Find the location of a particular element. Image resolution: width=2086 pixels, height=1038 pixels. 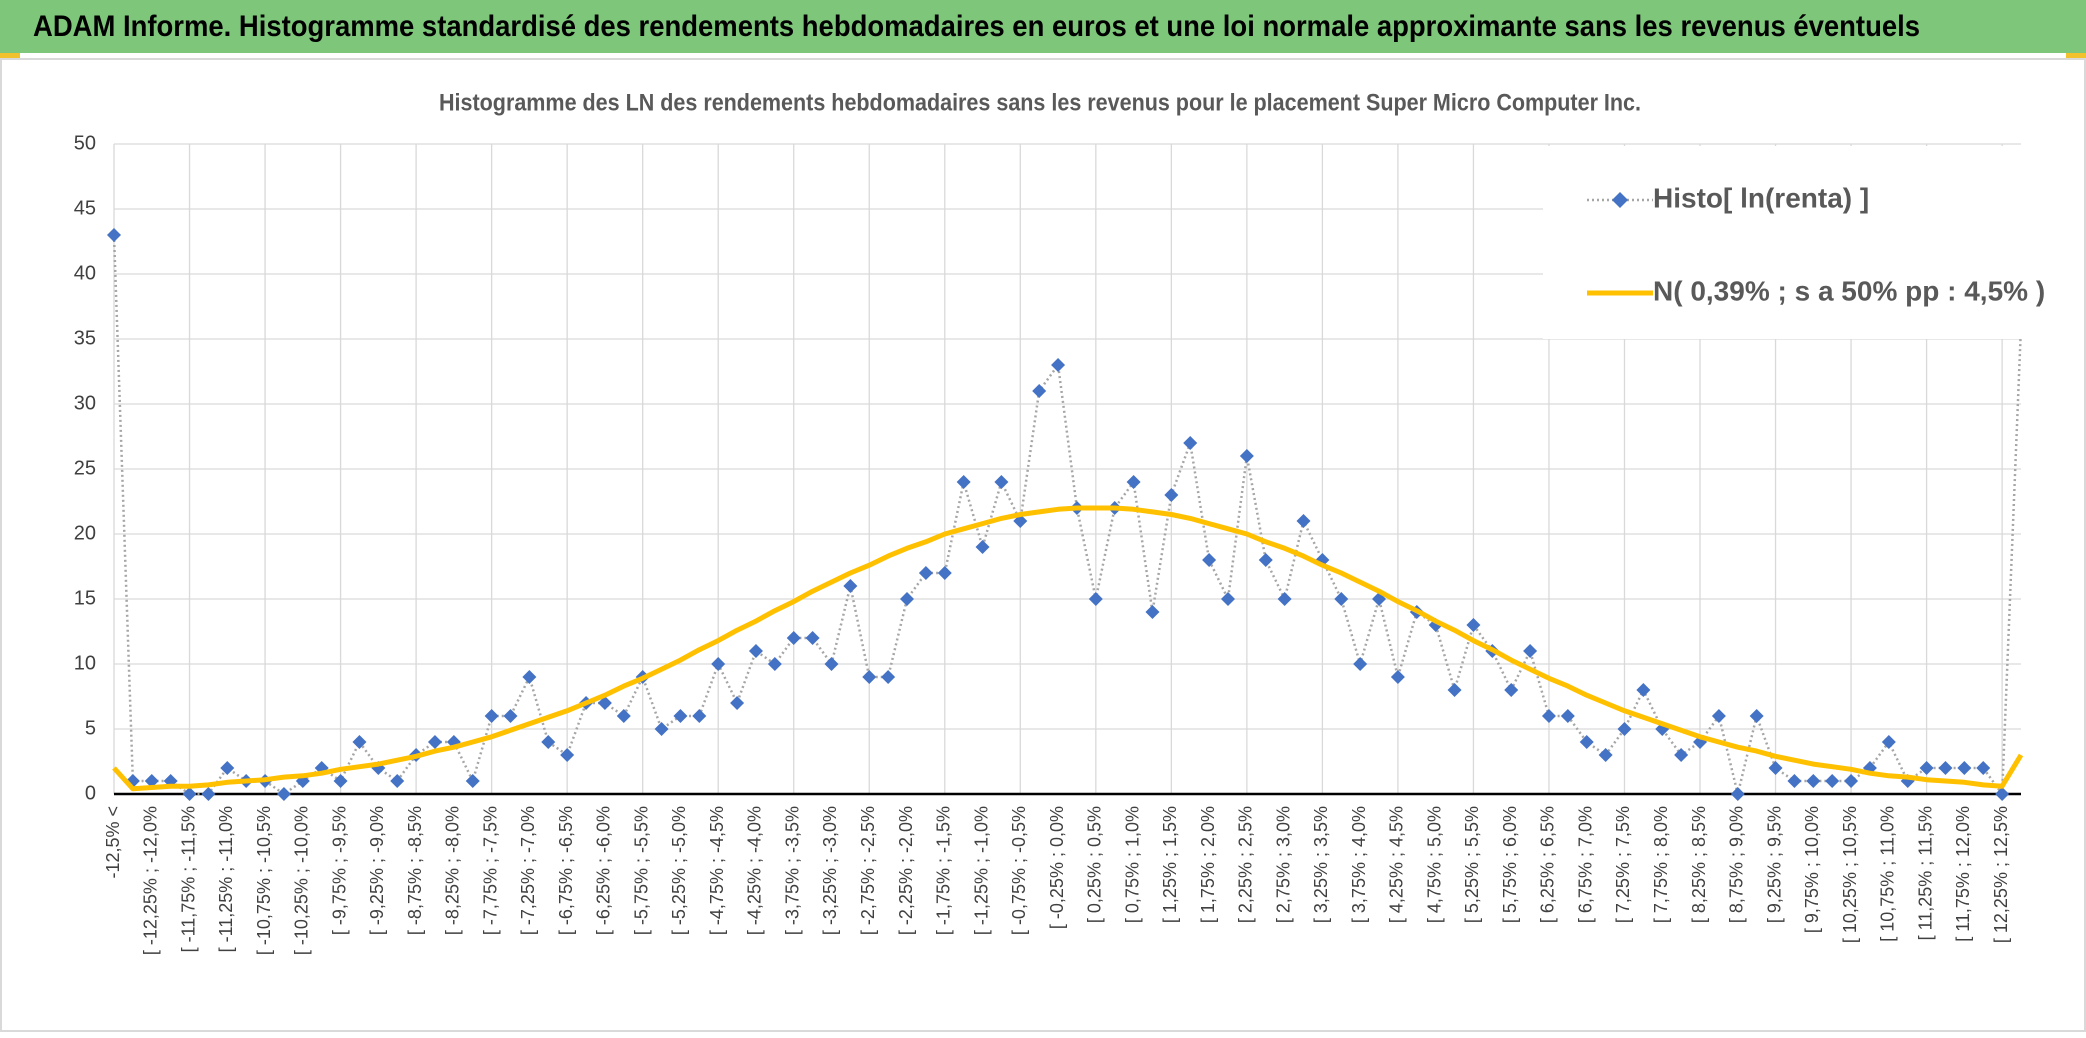

x-tick-label: [ 1,25% ; 1,5% is located at coordinates (1170, 864).